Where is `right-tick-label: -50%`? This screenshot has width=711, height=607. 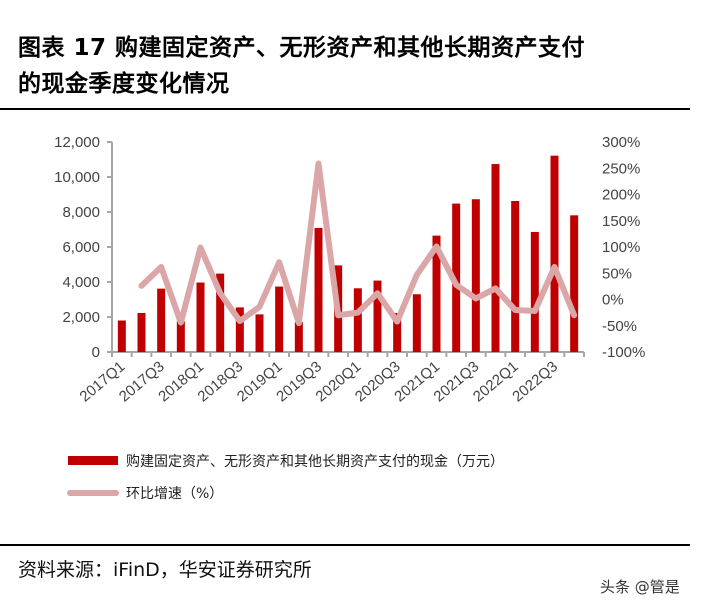 right-tick-label: -50% is located at coordinates (619, 326).